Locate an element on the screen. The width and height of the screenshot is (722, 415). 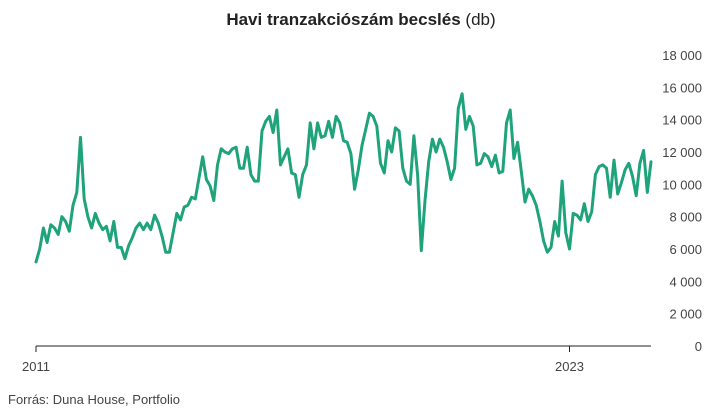
y-tick-label: 0 is located at coordinates (698, 346).